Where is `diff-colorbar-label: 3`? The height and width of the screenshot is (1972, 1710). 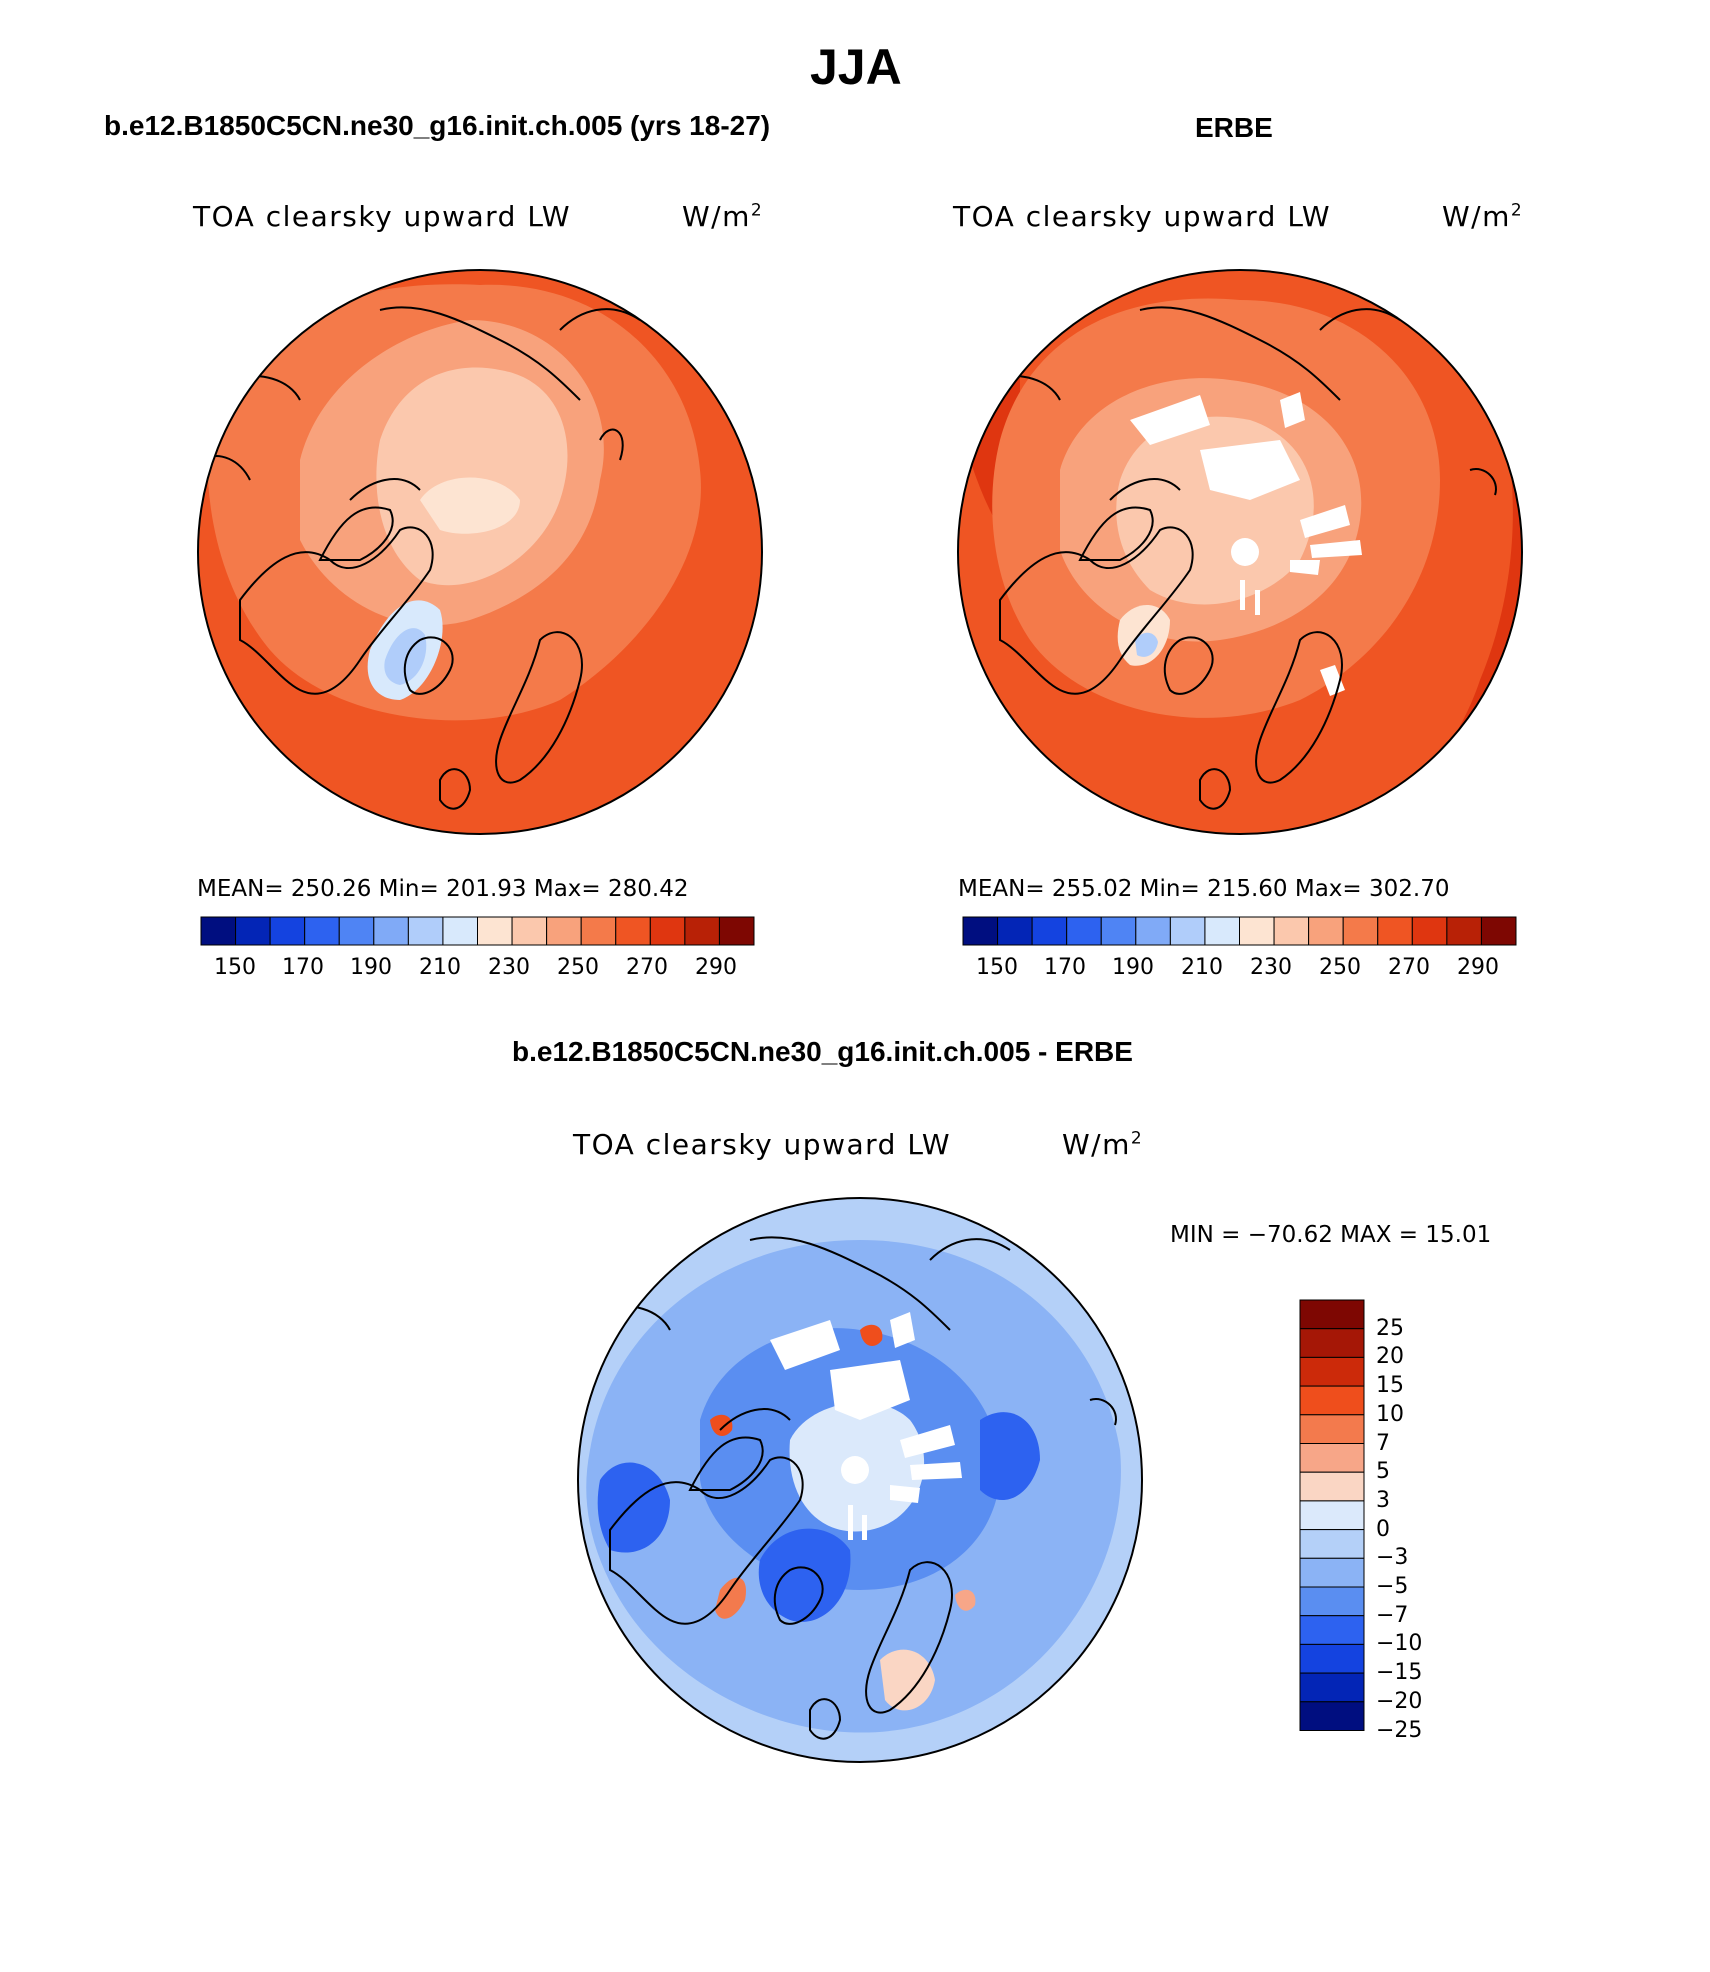 diff-colorbar-label: 3 is located at coordinates (1383, 1500).